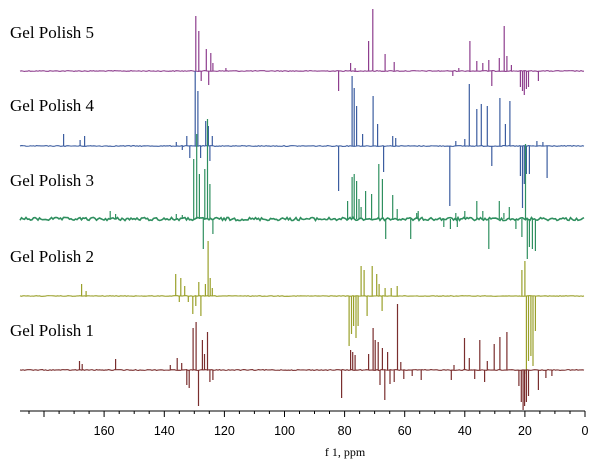 The image size is (589, 461). Describe the element at coordinates (585, 431) in the screenshot. I see `x-tick-label-0: 0` at that location.